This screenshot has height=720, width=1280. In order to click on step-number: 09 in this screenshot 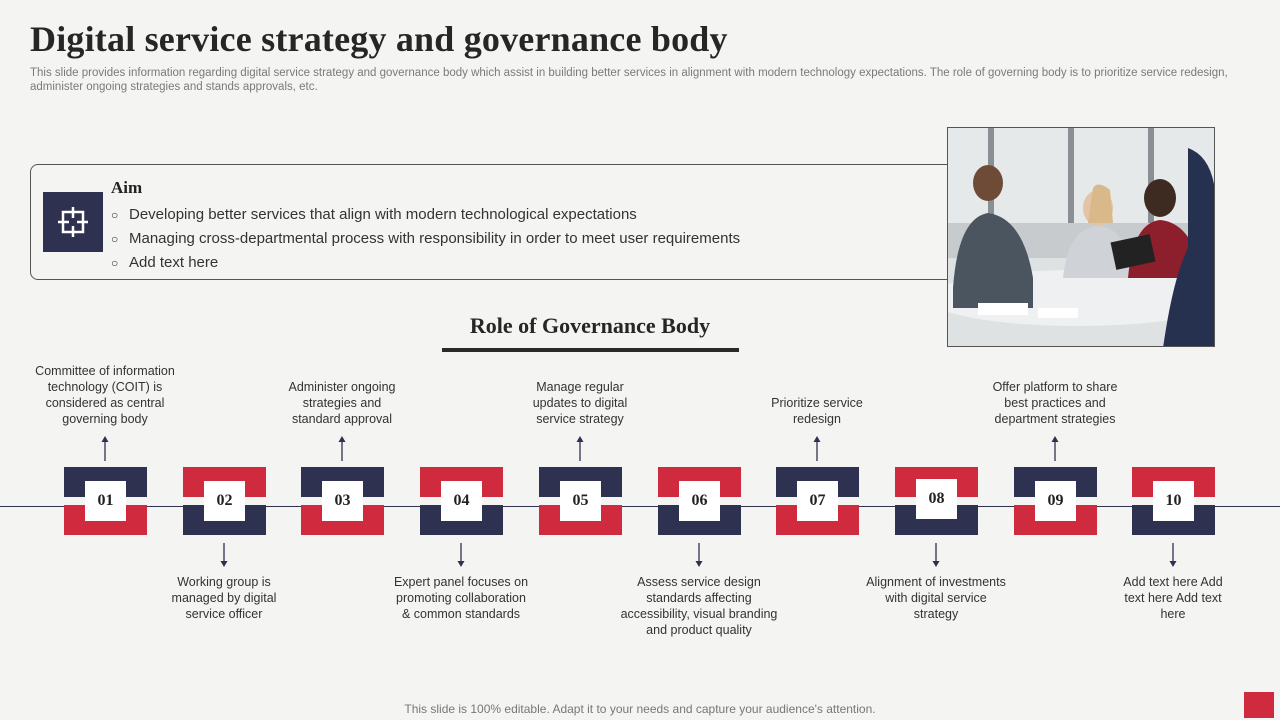, I will do `click(1055, 501)`.